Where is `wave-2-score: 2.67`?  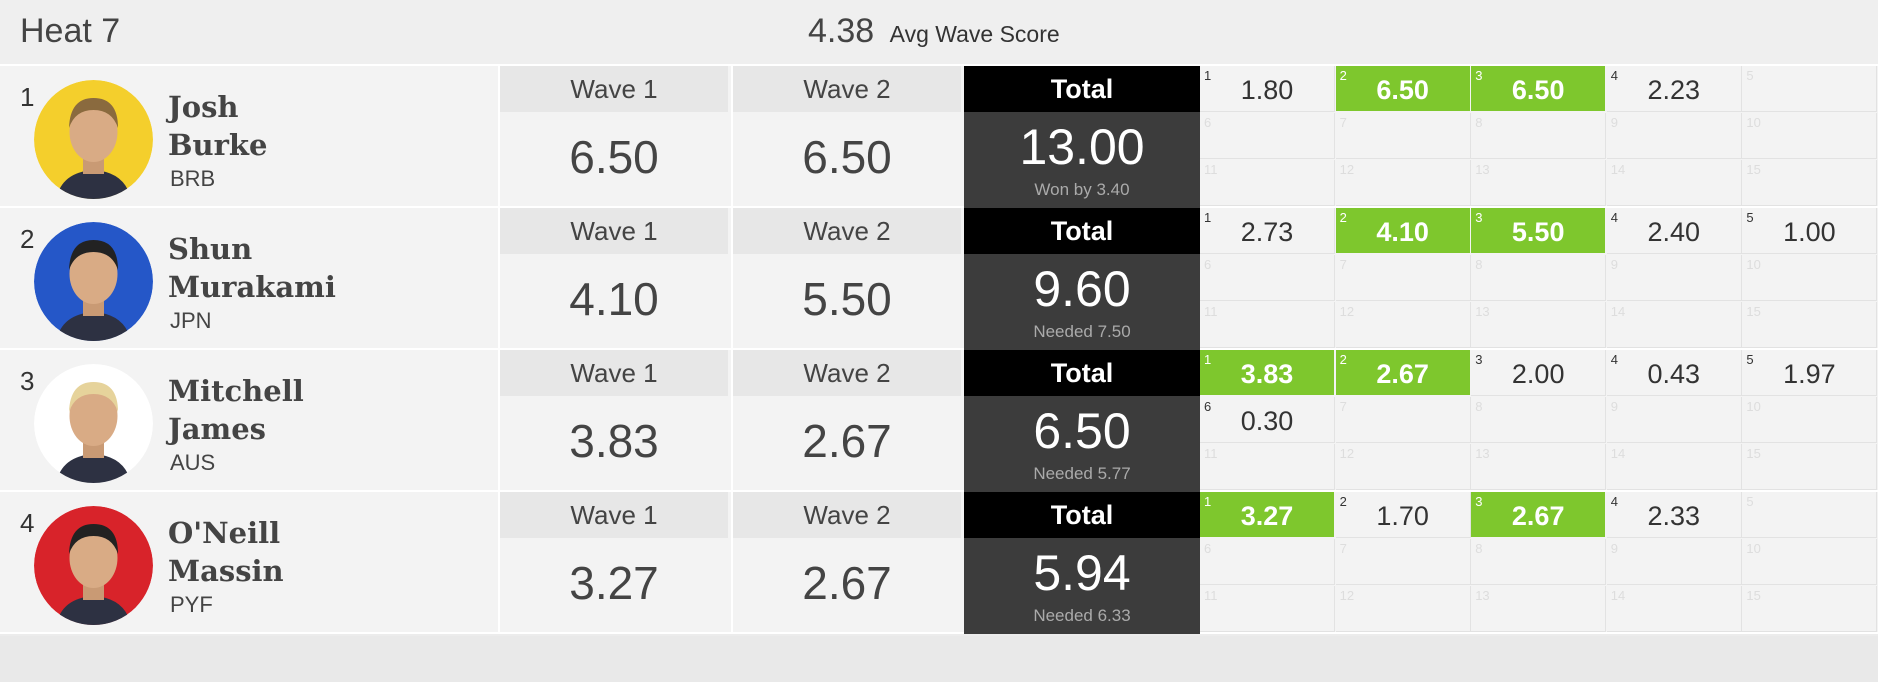
wave-2-score: 2.67 is located at coordinates (847, 441).